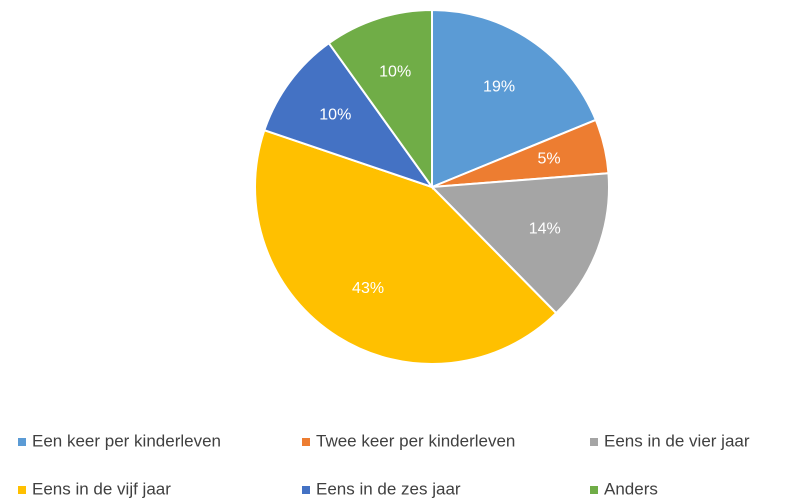  I want to click on legend-label: Eens in de vijf jaar, so click(101, 488).